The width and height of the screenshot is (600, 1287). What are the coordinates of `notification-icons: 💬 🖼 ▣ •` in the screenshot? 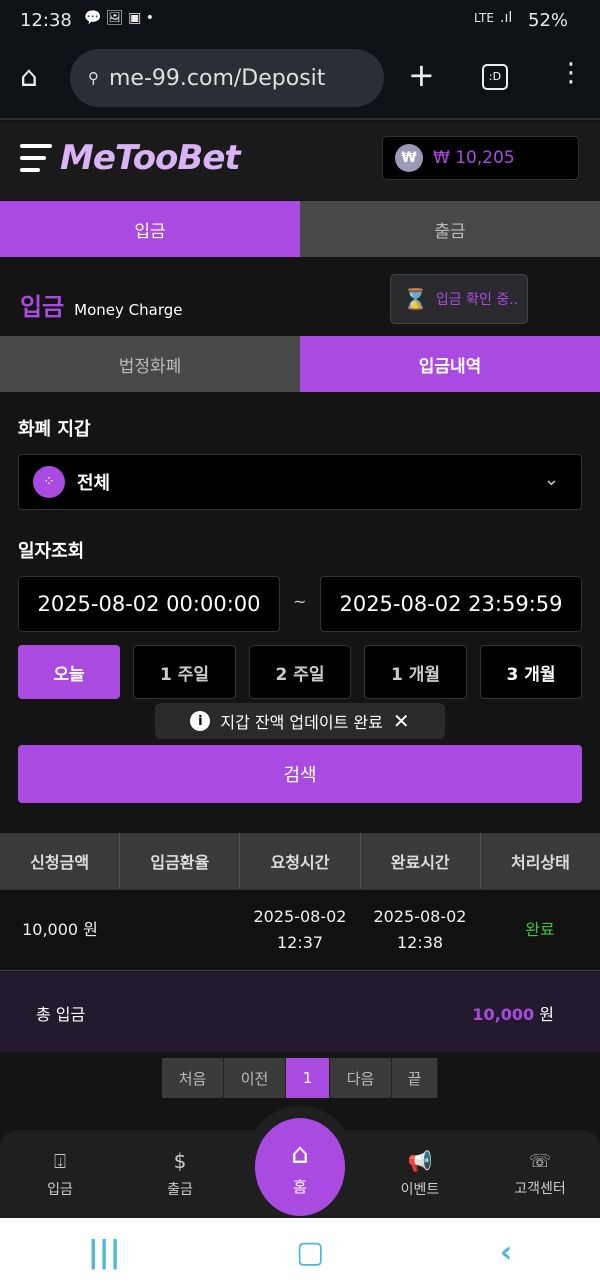 It's located at (119, 18).